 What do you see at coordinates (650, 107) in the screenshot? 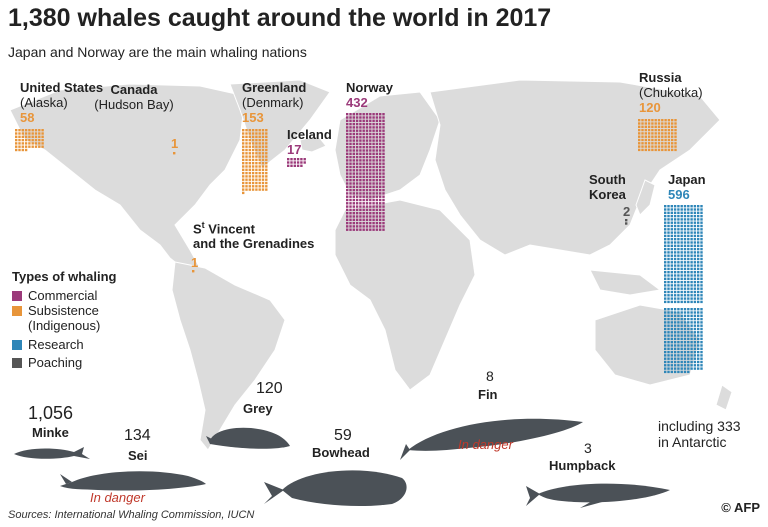
I see `russia-count: 120` at bounding box center [650, 107].